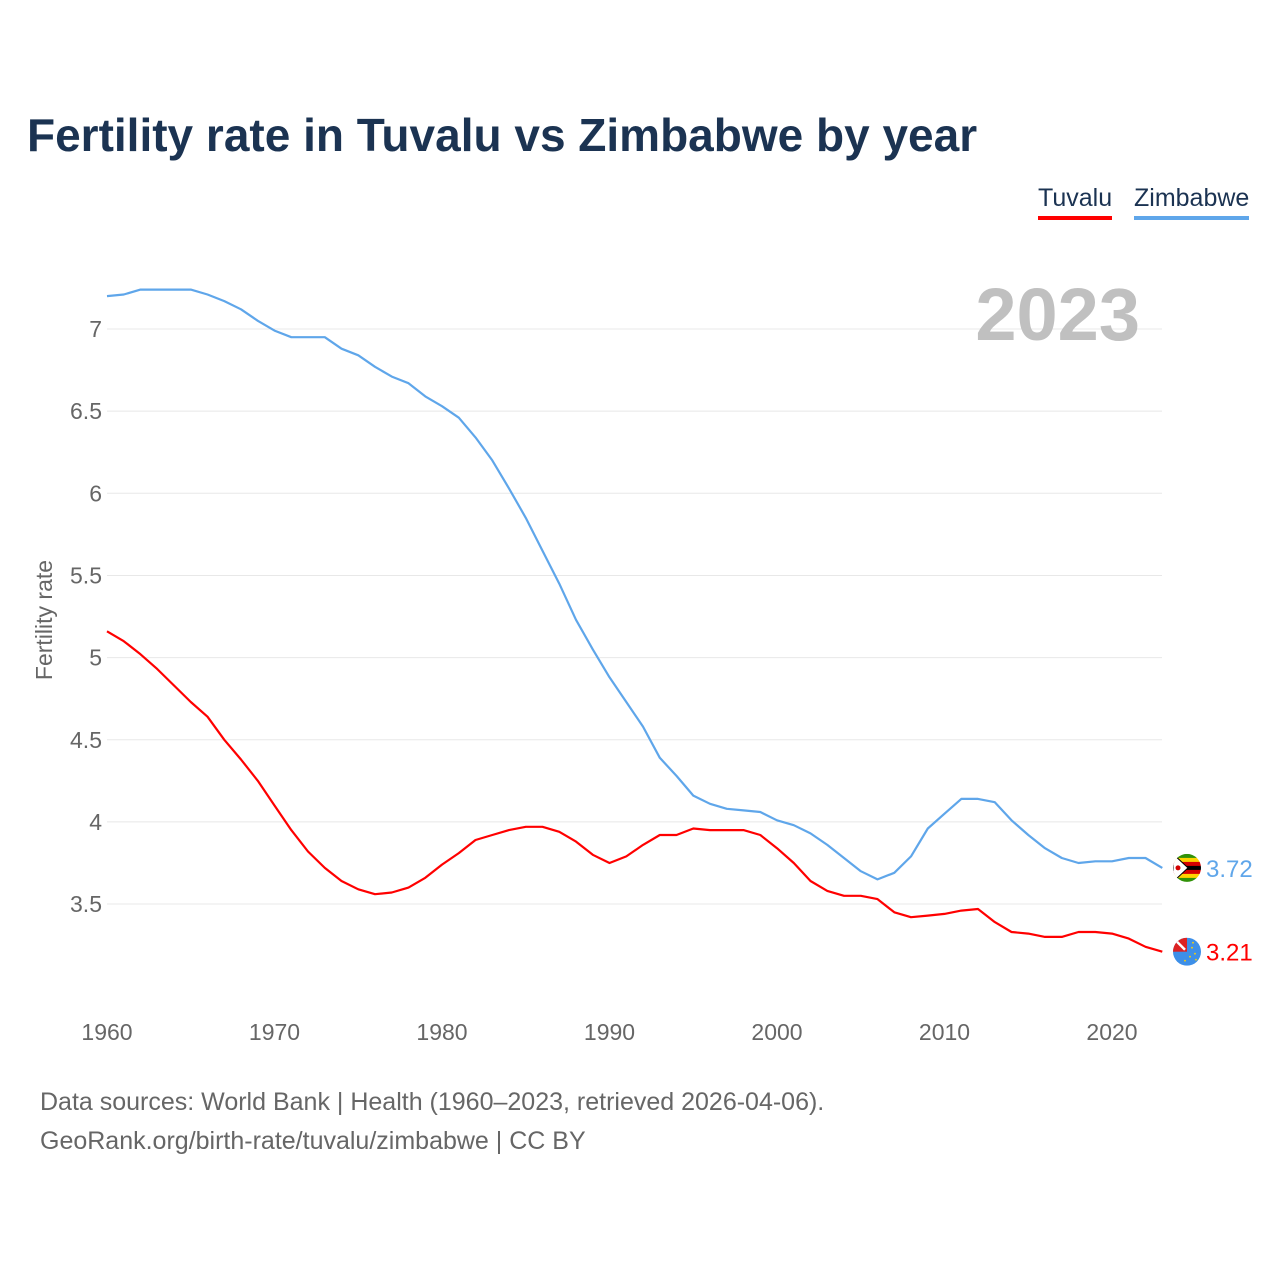  I want to click on x-tick-label: 1960, so click(106, 1032).